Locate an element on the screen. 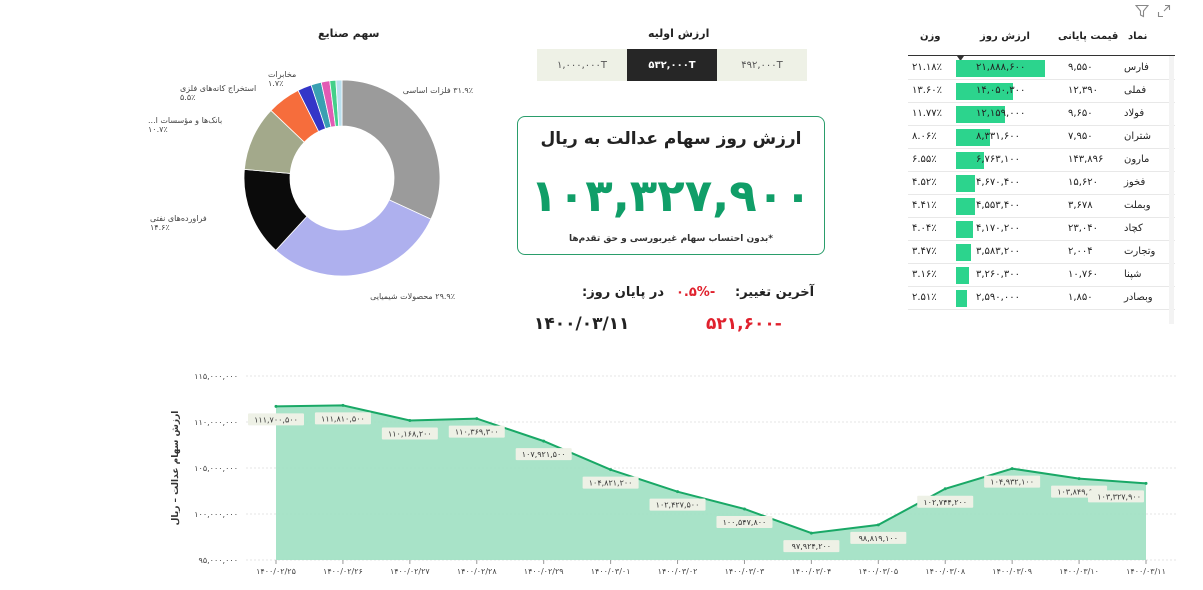 The height and width of the screenshot is (590, 1203). day-value-cell: ۴,۶۷۰,۴۰۰ is located at coordinates (998, 182).